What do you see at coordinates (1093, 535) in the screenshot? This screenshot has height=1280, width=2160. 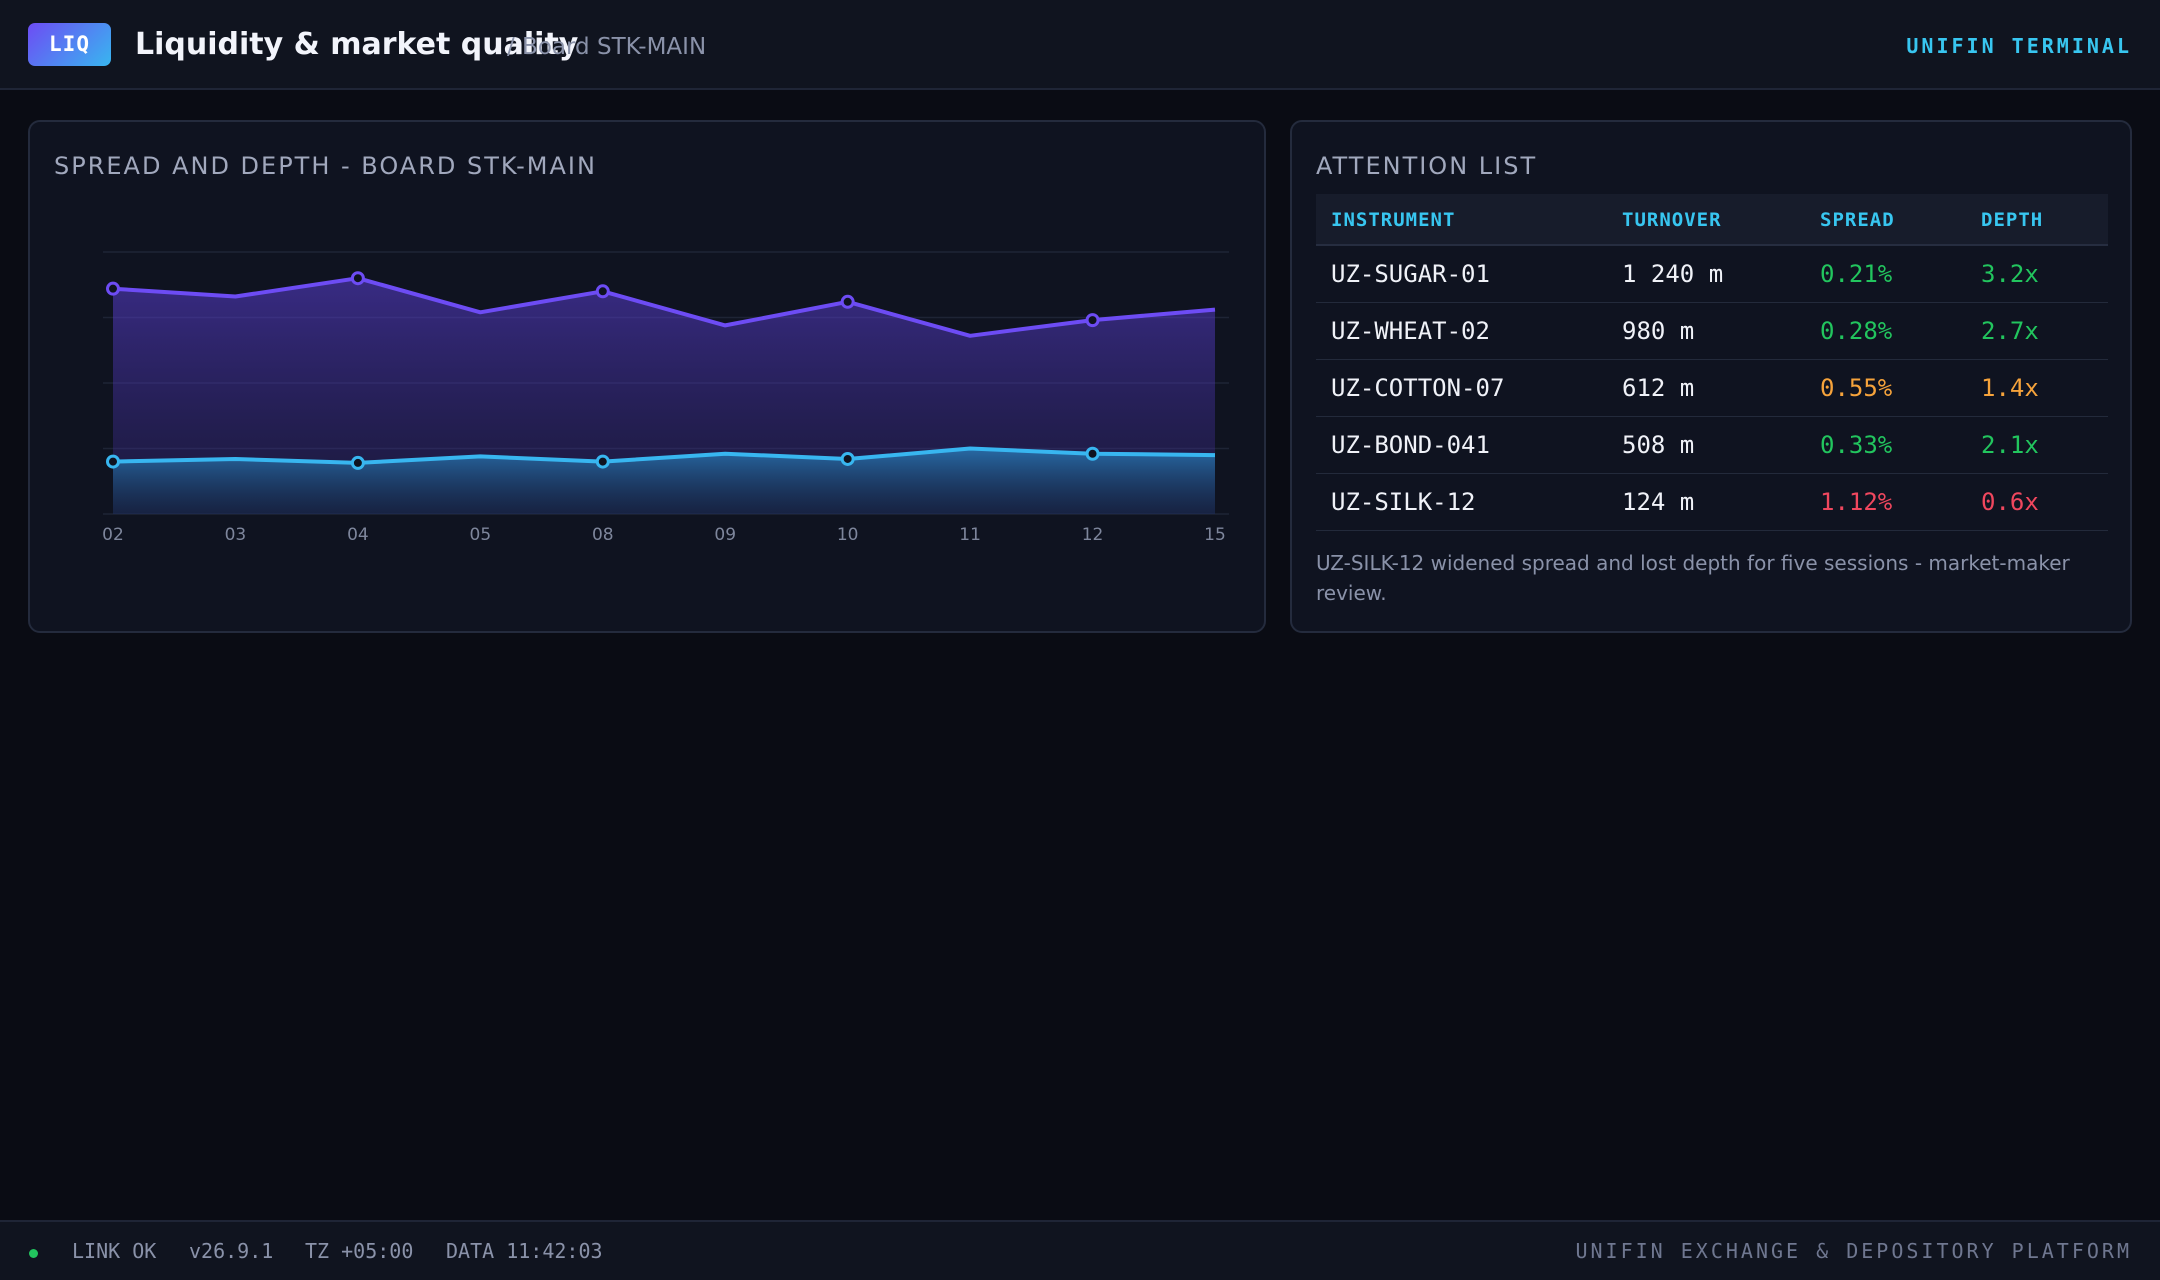 I see `x-tick-label: 12` at bounding box center [1093, 535].